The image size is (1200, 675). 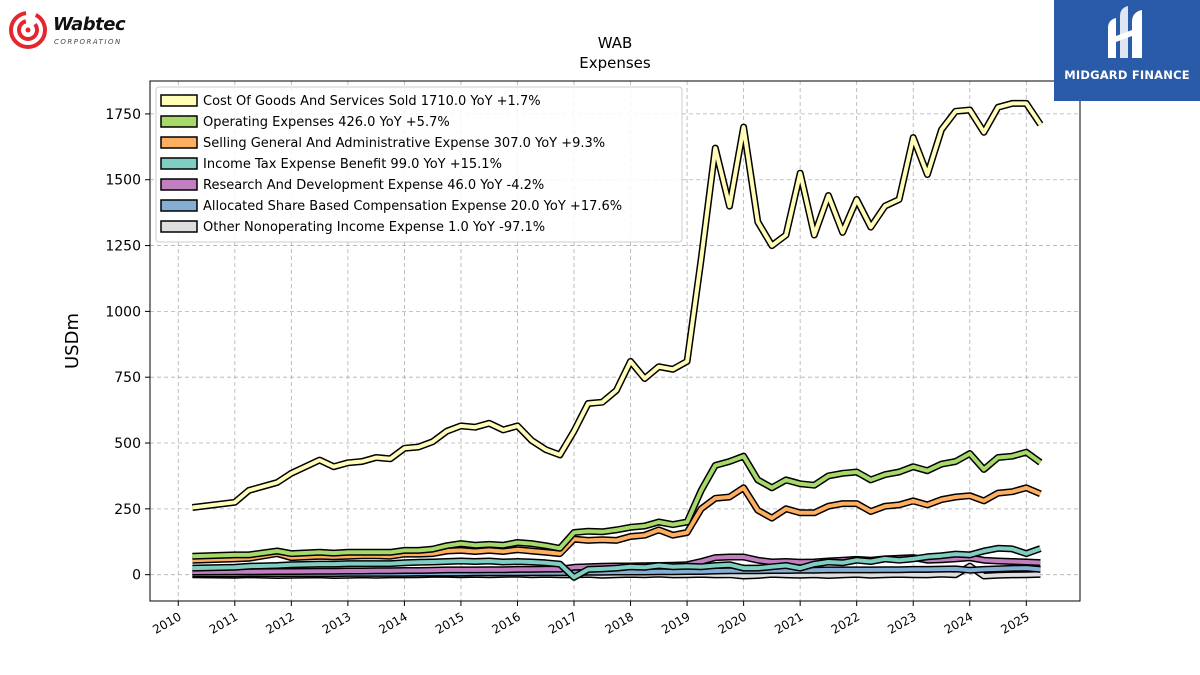 What do you see at coordinates (326, 122) in the screenshot?
I see `legend-label: Operating Expenses 426.0 YoY +5.7%` at bounding box center [326, 122].